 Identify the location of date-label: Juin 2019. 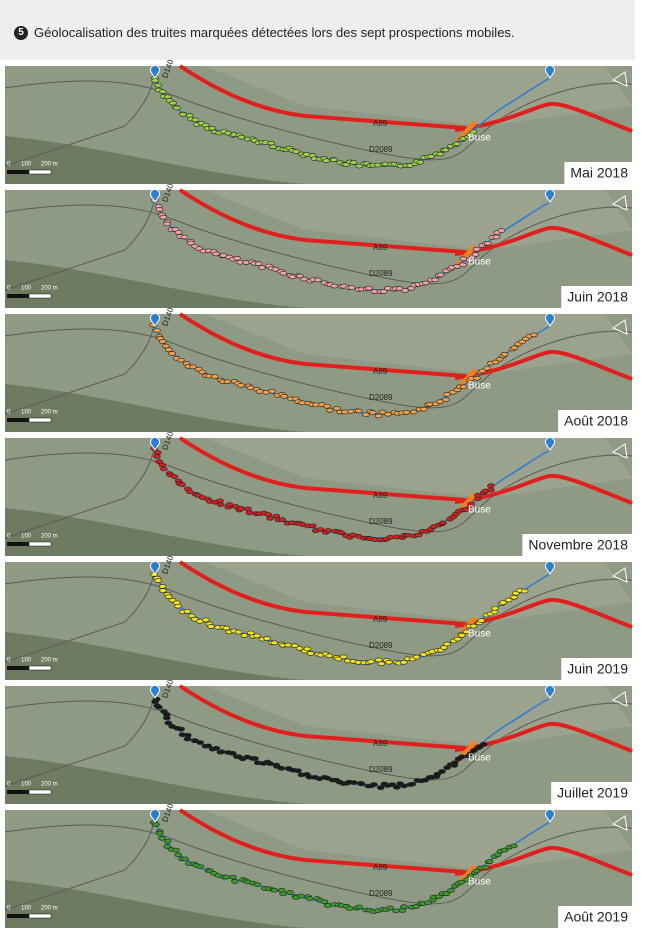
(597, 669).